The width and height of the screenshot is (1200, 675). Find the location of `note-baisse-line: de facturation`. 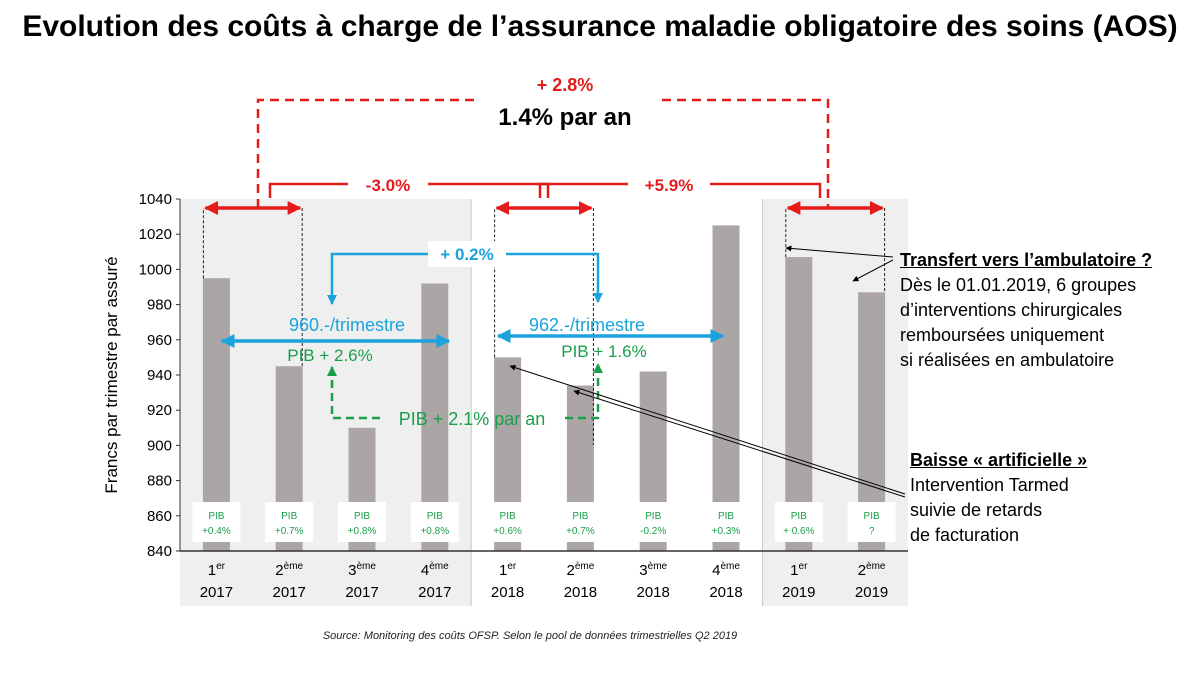

note-baisse-line: de facturation is located at coordinates (965, 535).